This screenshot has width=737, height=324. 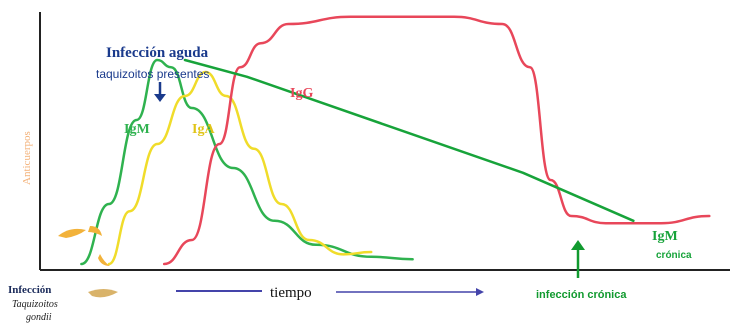 What do you see at coordinates (157, 53) in the screenshot?
I see `annotation-infeccion-aguda: Infección aguda` at bounding box center [157, 53].